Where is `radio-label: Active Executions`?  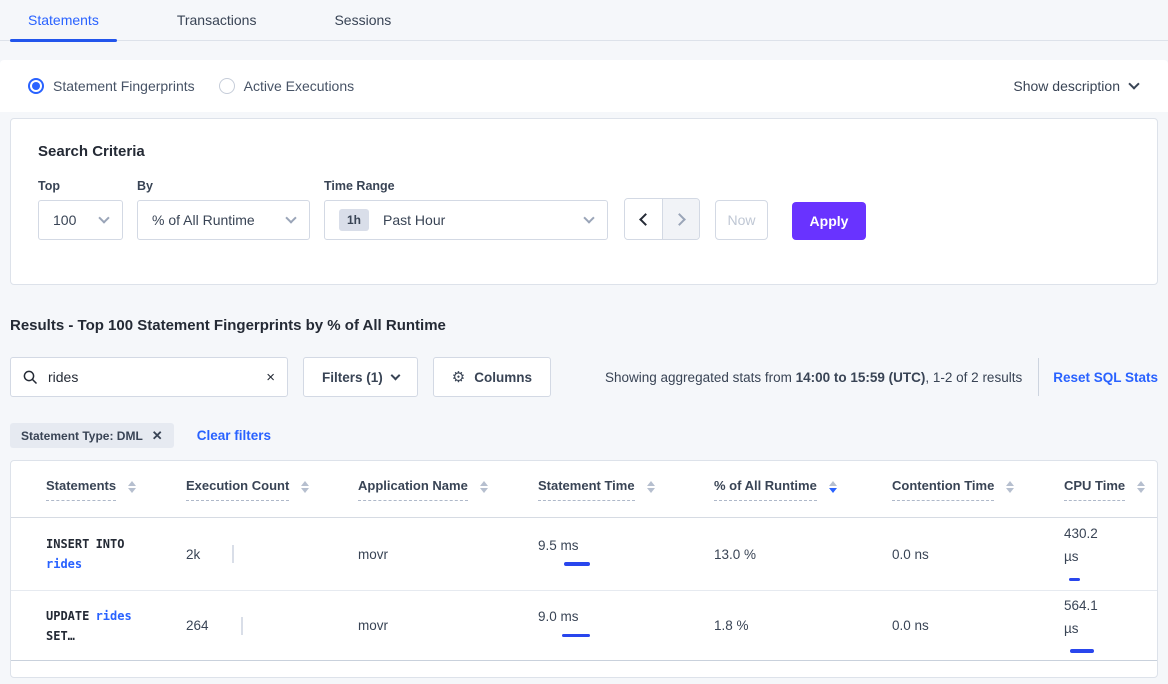
radio-label: Active Executions is located at coordinates (299, 86).